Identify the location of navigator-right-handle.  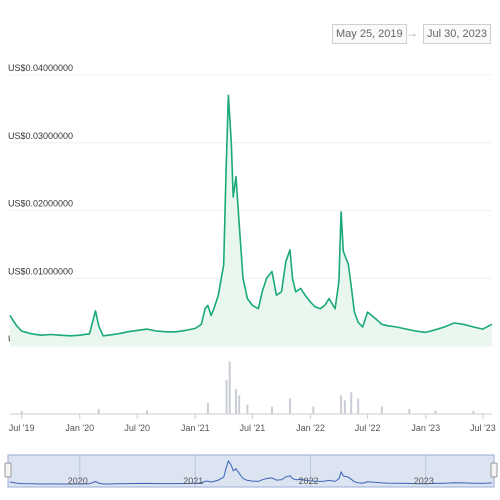
(494, 470).